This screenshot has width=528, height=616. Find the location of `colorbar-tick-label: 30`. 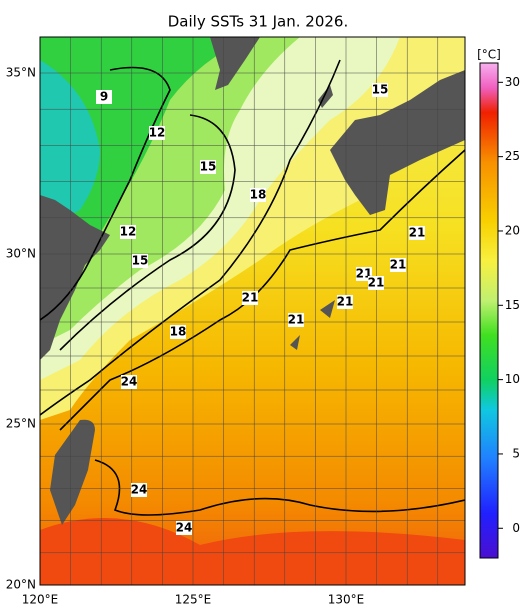

colorbar-tick-label: 30 is located at coordinates (512, 82).